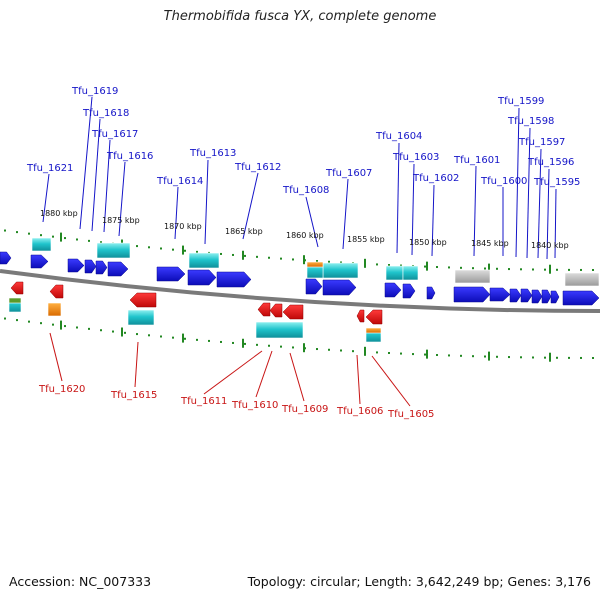 This screenshot has width=600, height=600. I want to click on gene-label-tfu-1618: Tfu_1618, so click(105, 113).